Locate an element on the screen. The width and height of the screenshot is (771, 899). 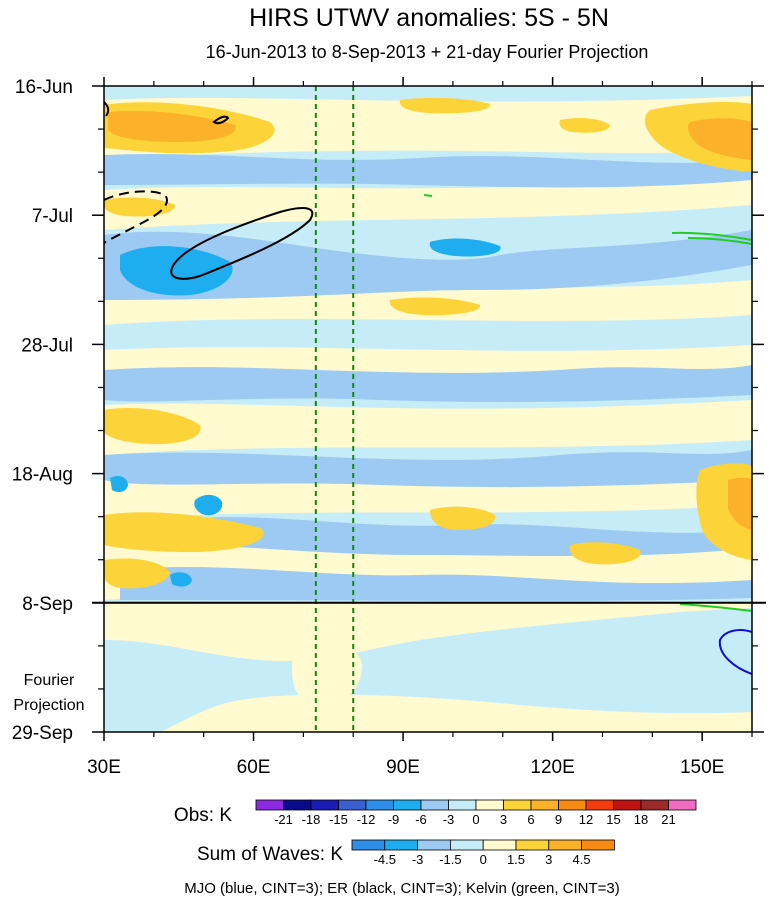
waves-colorbar-level-label: -3 is located at coordinates (418, 859).